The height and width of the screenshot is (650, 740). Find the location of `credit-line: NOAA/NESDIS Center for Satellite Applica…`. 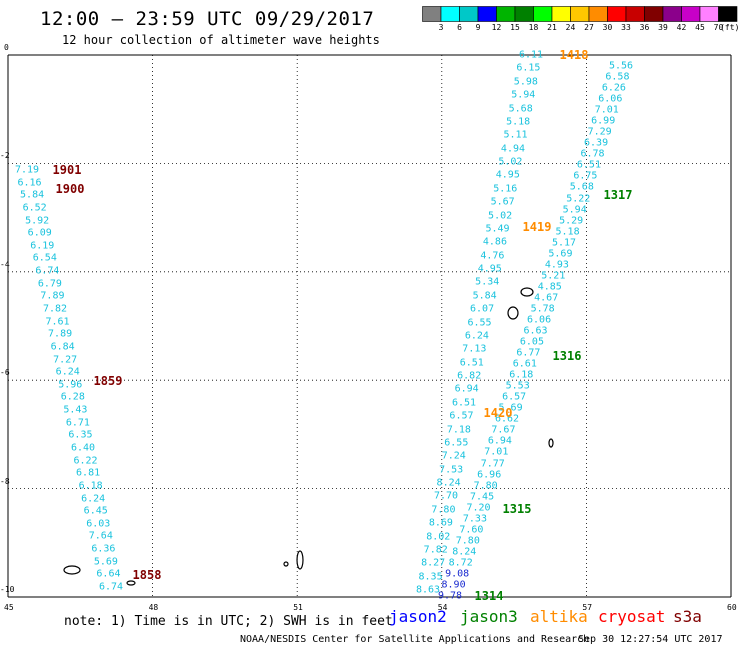

credit-line: NOAA/NESDIS Center for Satellite Applica… is located at coordinates (415, 639).